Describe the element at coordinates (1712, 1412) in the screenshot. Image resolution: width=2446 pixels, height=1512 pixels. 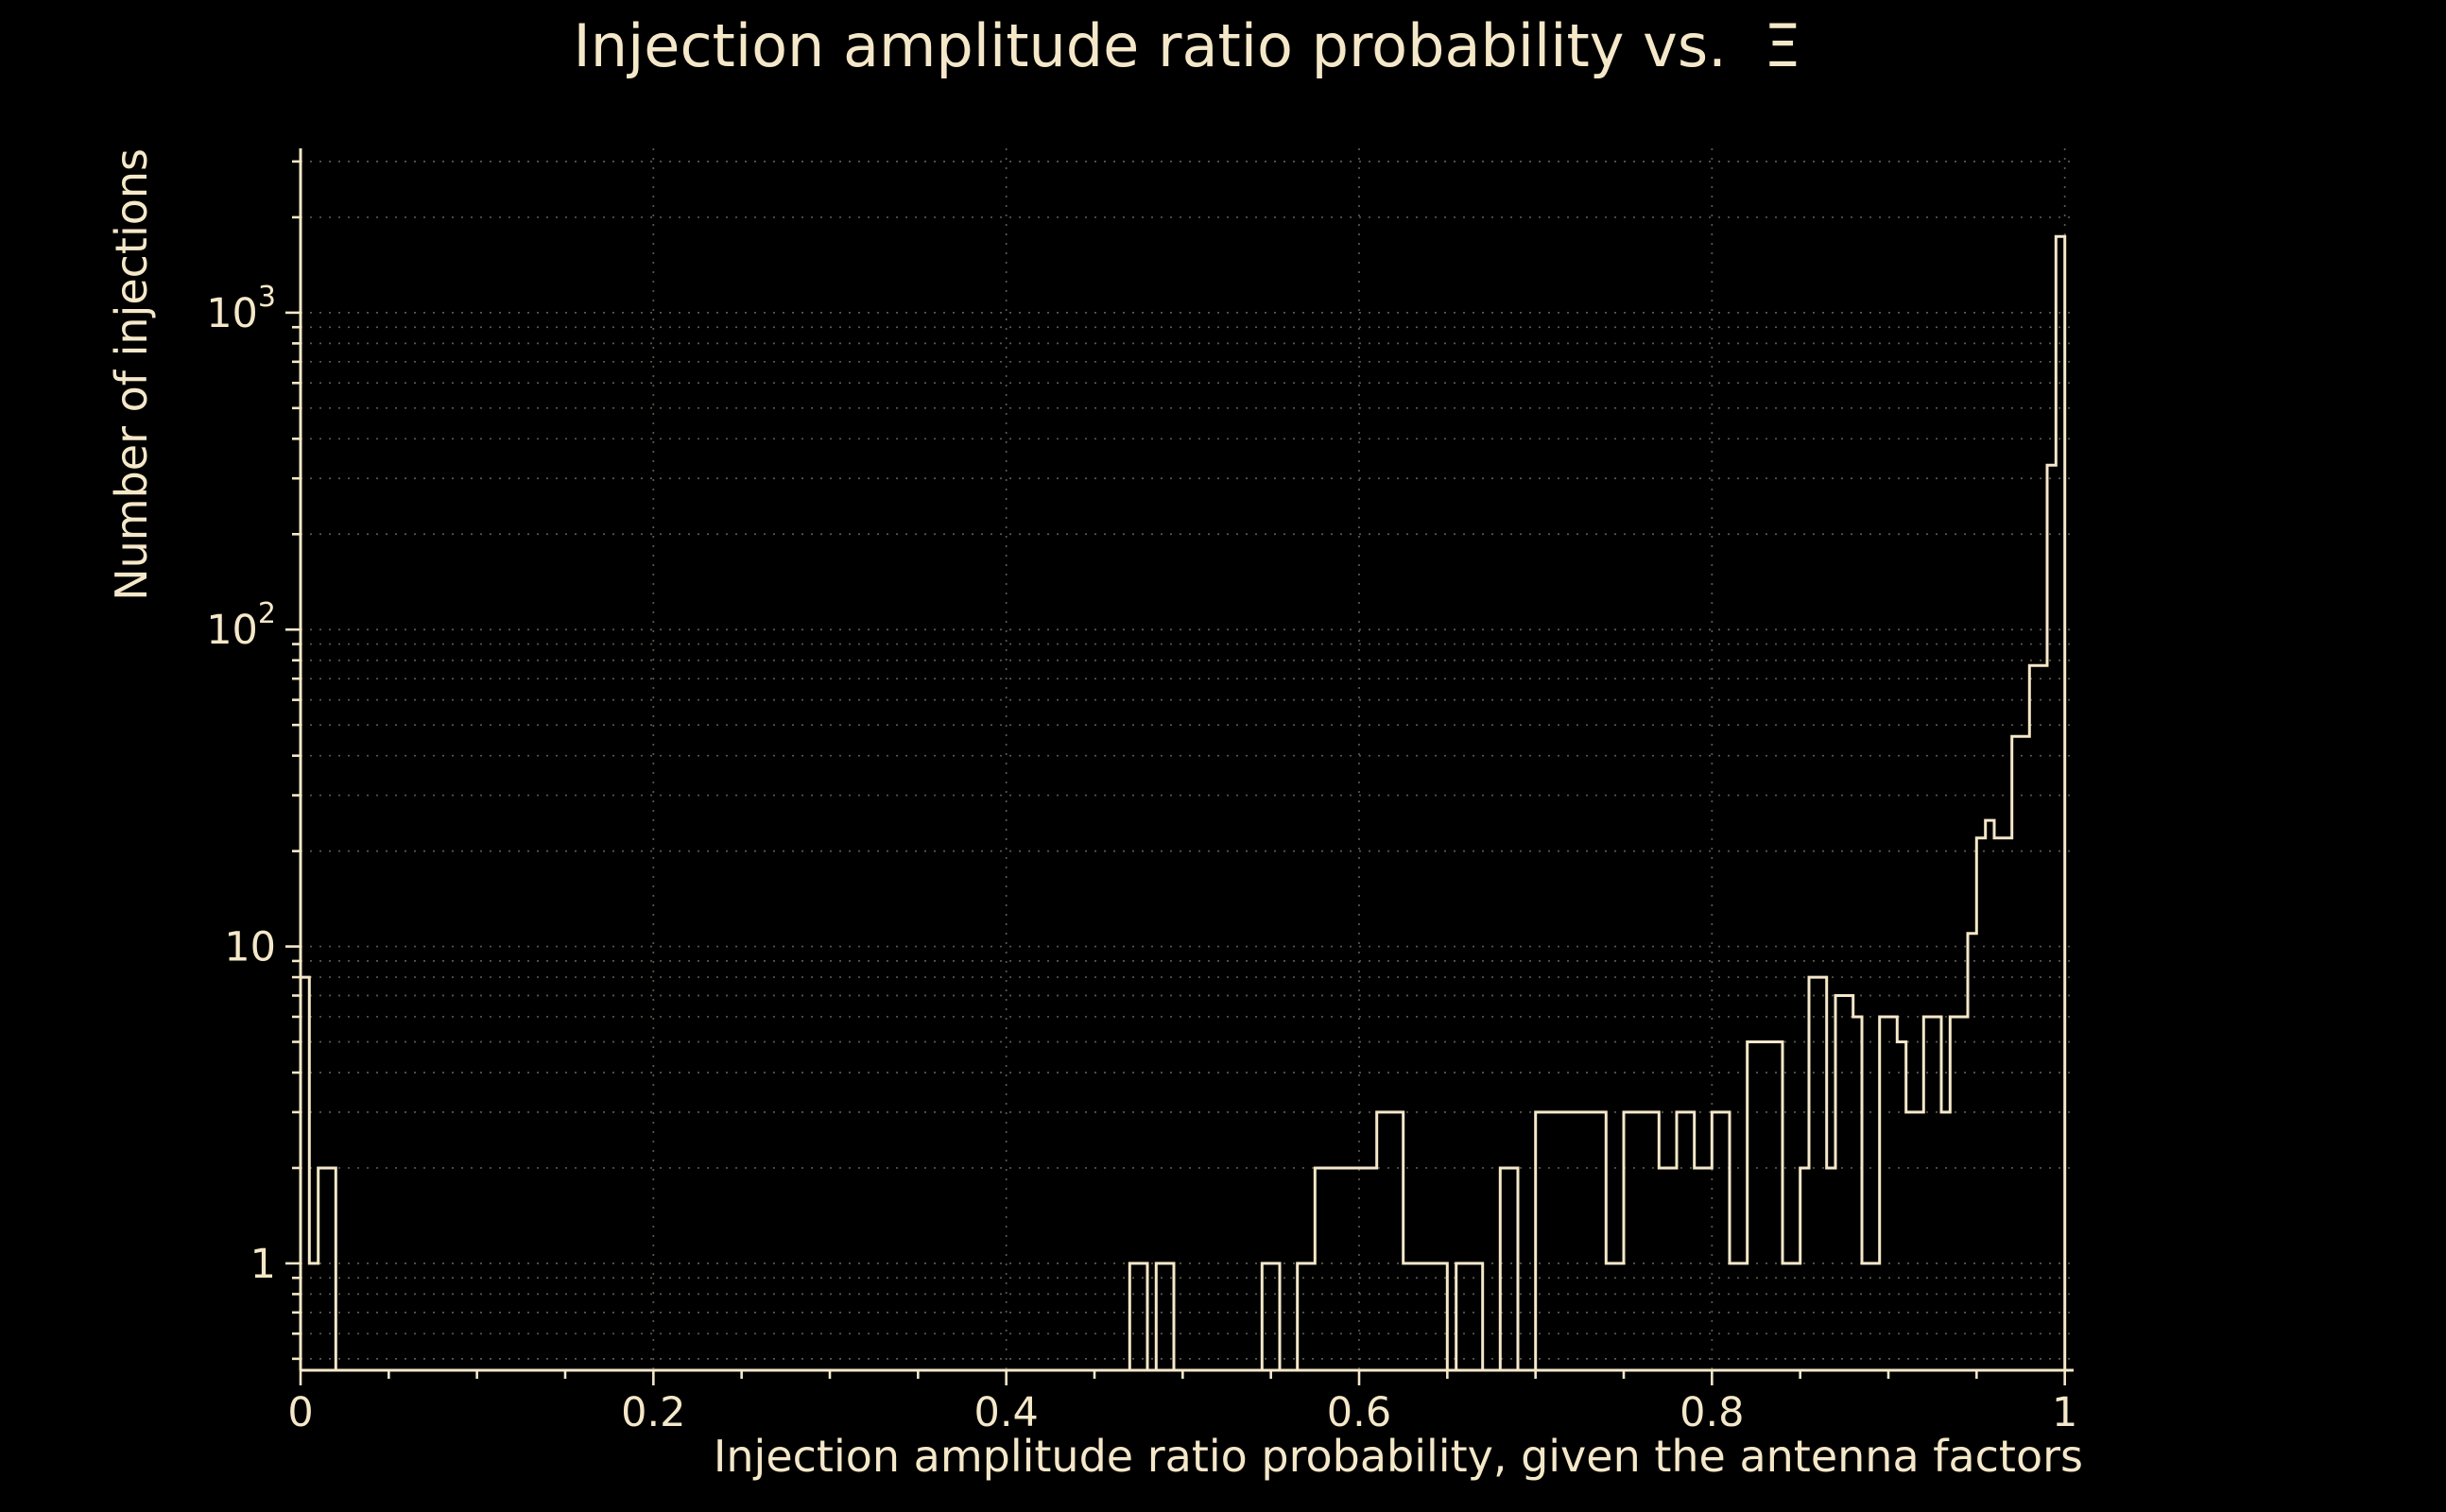
I see `x-tick-label: 0.8` at that location.